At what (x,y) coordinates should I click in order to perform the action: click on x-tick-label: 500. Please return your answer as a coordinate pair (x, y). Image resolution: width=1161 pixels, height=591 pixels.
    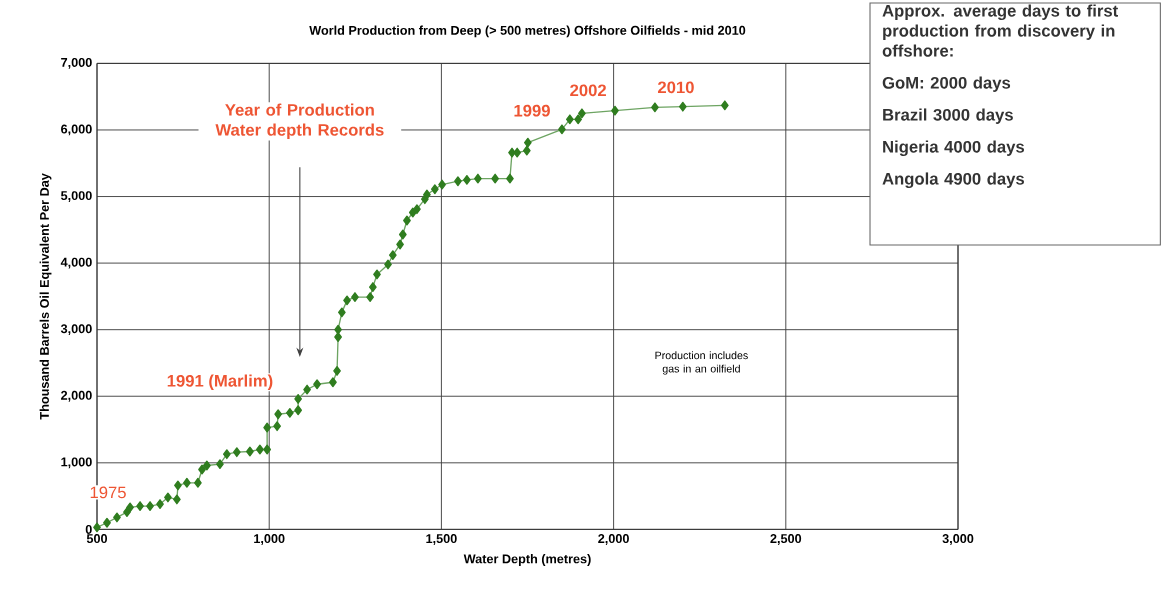
    Looking at the image, I should click on (97, 538).